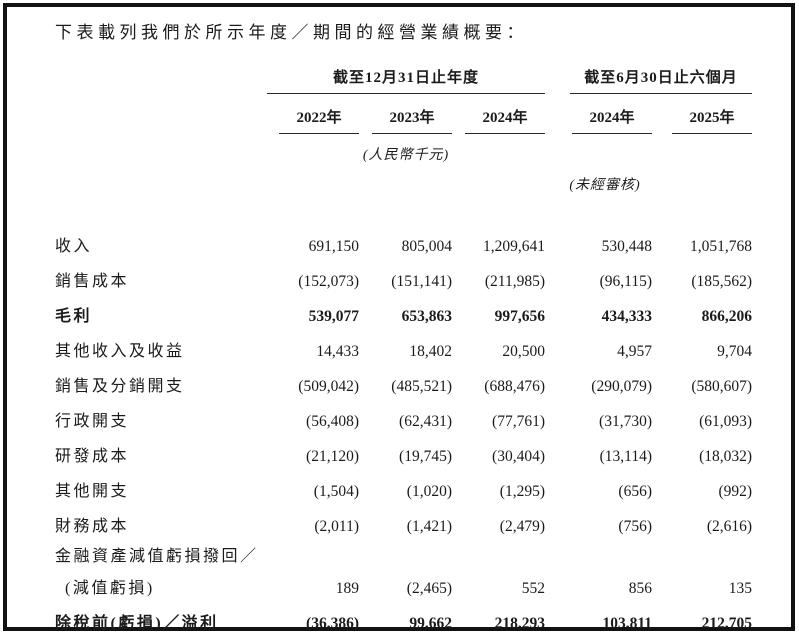 The width and height of the screenshot is (799, 635). What do you see at coordinates (426, 246) in the screenshot?
I see `cell-value: 805,004` at bounding box center [426, 246].